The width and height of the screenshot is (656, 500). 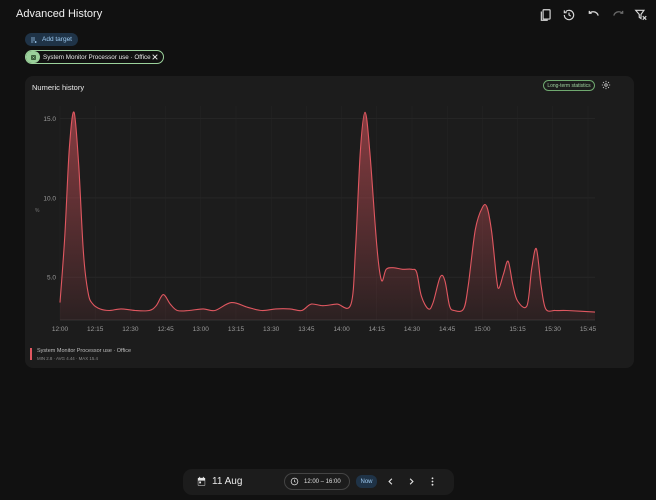 I want to click on y-tick-label: 10.0, so click(x=49, y=198).